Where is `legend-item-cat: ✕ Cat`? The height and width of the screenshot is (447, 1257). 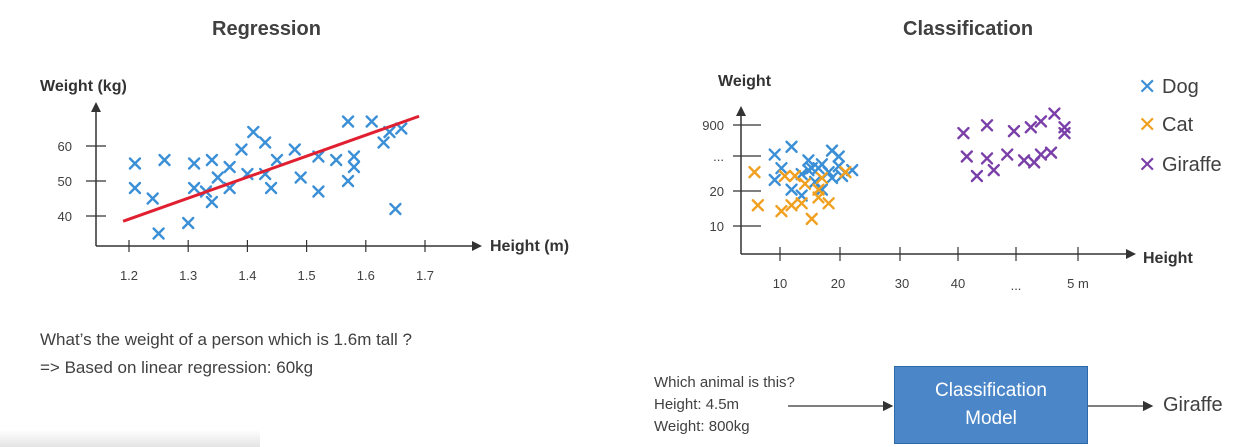
legend-item-cat: ✕ Cat is located at coordinates (1165, 125).